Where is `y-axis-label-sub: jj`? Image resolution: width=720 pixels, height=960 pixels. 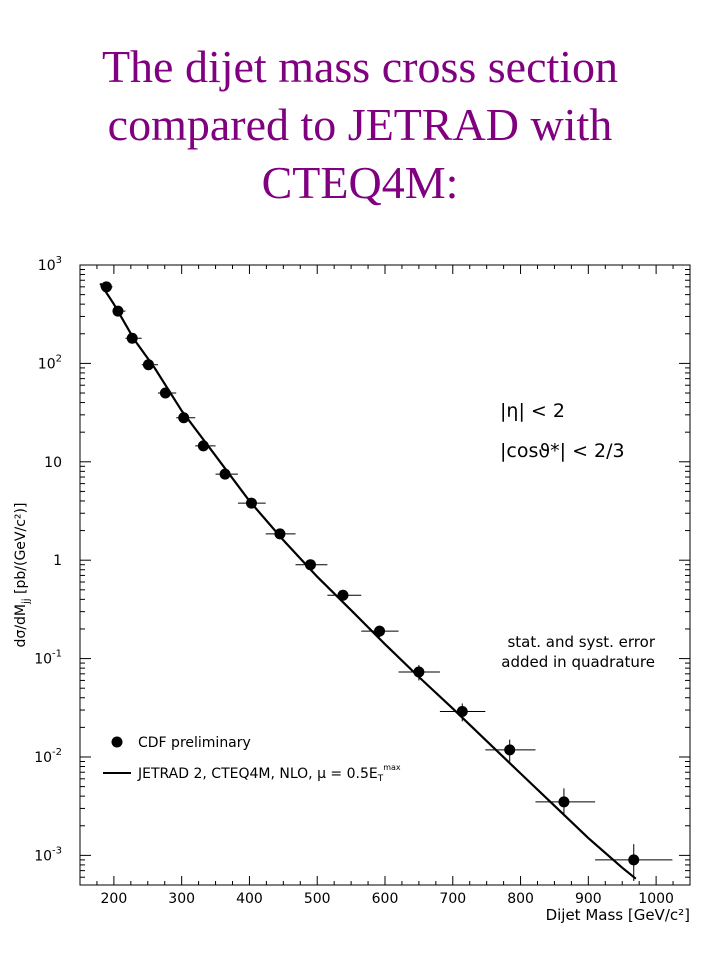 y-axis-label-sub: jj is located at coordinates (26, 601).